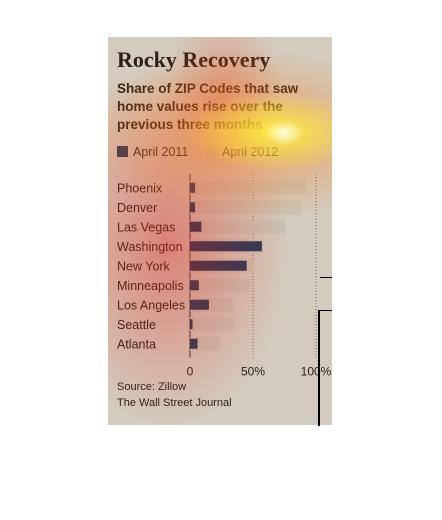 The height and width of the screenshot is (520, 442). I want to click on category-label: Phoenix, so click(140, 188).